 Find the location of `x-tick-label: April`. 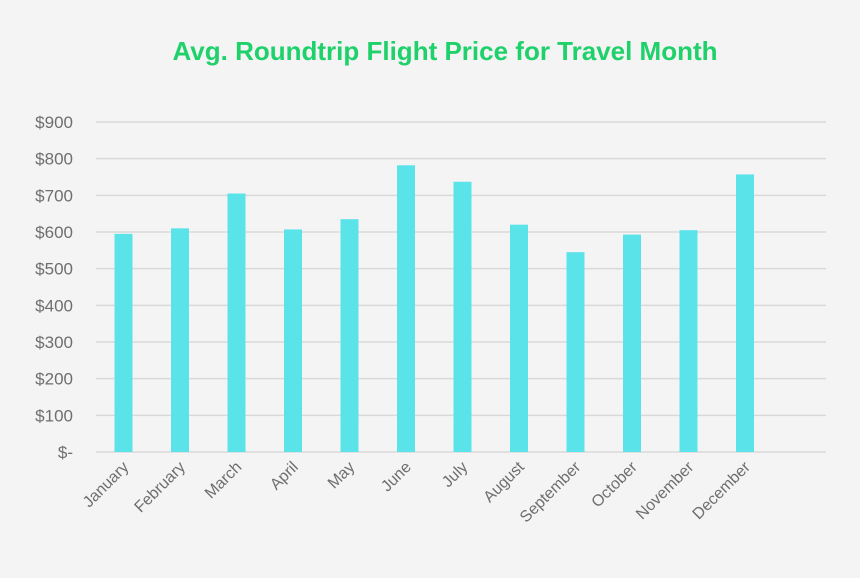

x-tick-label: April is located at coordinates (284, 476).